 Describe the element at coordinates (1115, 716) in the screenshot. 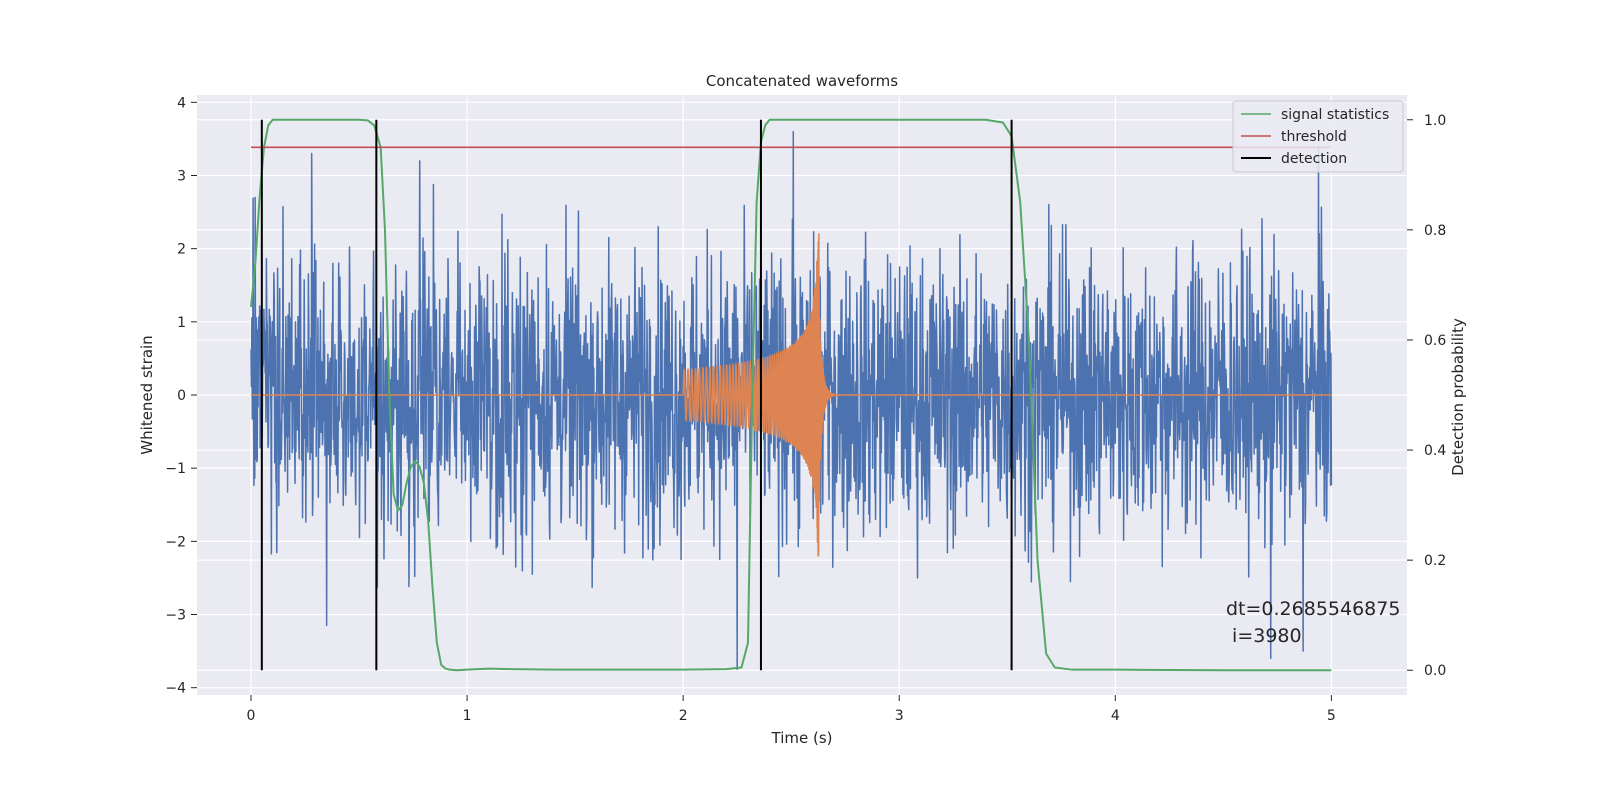

I see `x-tick-label-4: 4` at that location.